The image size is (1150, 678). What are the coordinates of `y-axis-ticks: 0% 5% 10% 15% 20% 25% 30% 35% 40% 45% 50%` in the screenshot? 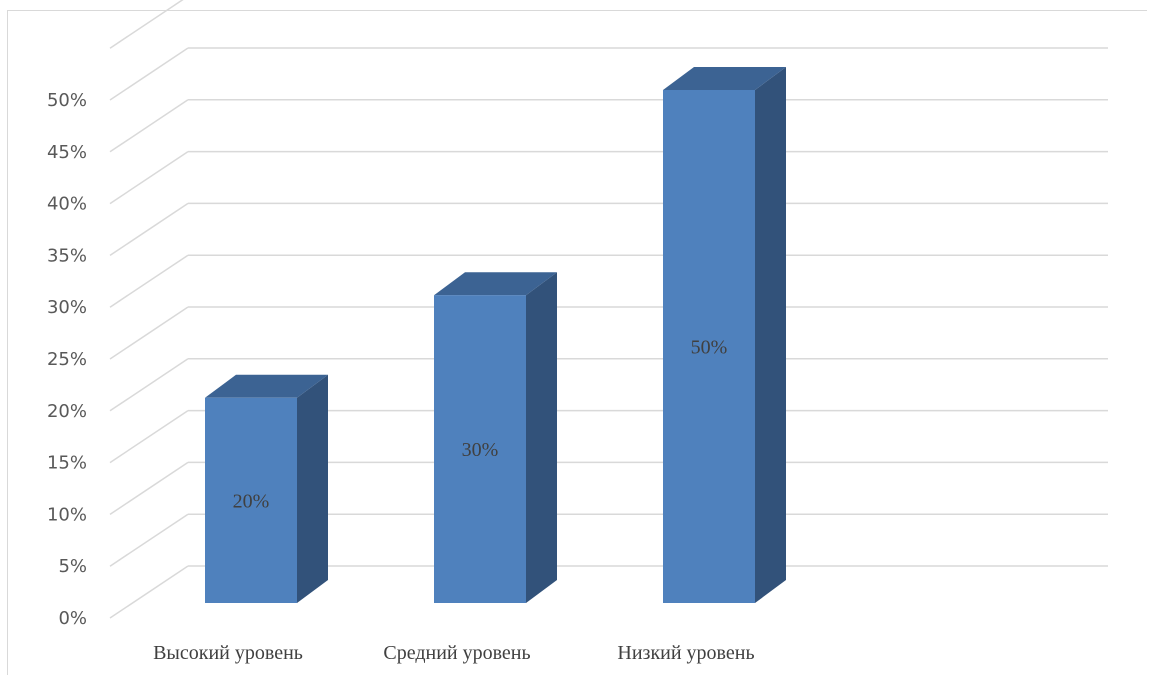 It's located at (67, 359).